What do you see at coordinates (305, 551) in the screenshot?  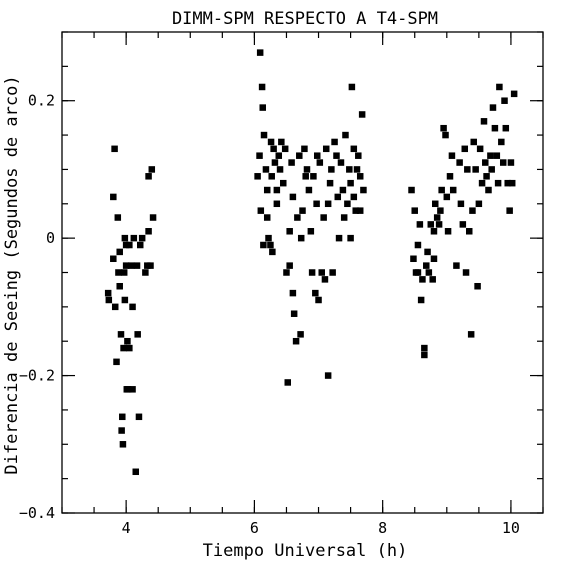 I see `x-axis-label: Tiempo Universal (h)` at bounding box center [305, 551].